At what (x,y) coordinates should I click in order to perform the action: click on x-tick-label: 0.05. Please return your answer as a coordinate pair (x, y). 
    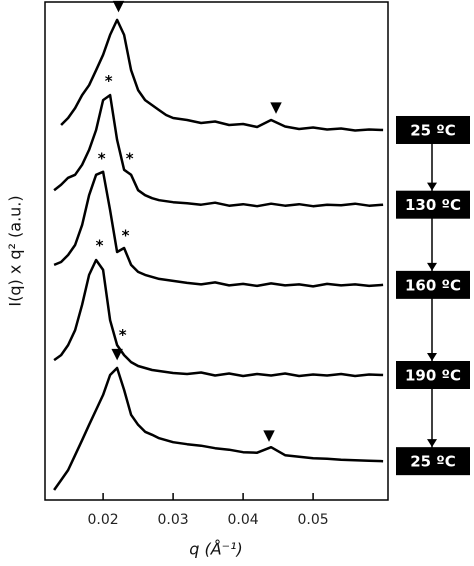
    Looking at the image, I should click on (313, 520).